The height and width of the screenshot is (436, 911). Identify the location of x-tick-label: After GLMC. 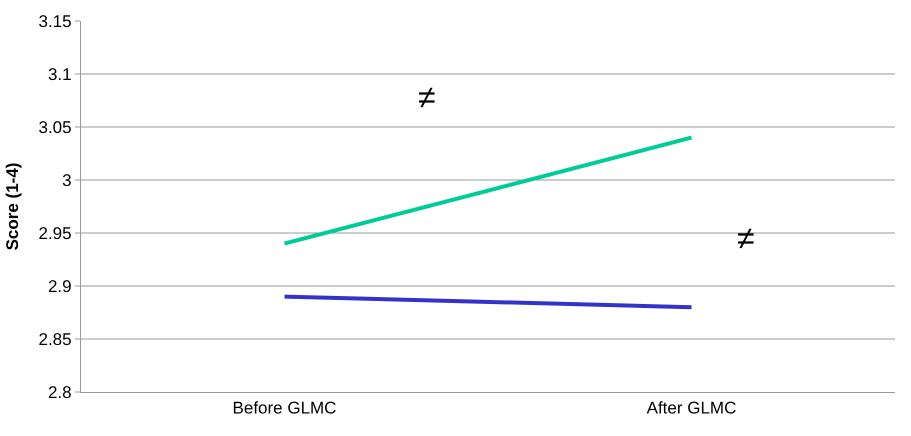
(691, 408).